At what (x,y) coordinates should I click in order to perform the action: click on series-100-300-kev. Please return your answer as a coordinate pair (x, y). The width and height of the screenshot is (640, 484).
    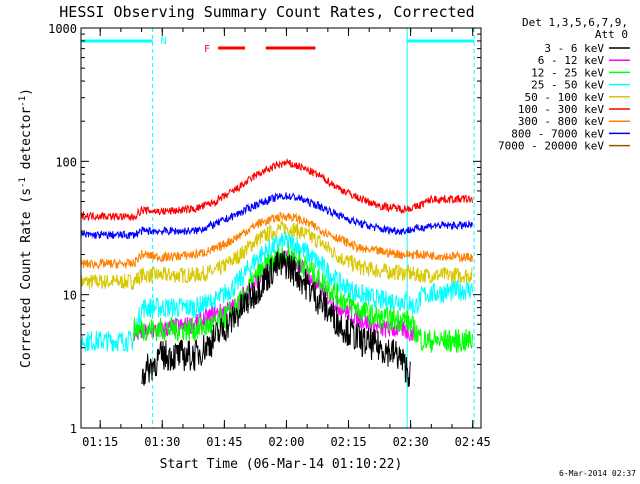
    Looking at the image, I should click on (276, 189).